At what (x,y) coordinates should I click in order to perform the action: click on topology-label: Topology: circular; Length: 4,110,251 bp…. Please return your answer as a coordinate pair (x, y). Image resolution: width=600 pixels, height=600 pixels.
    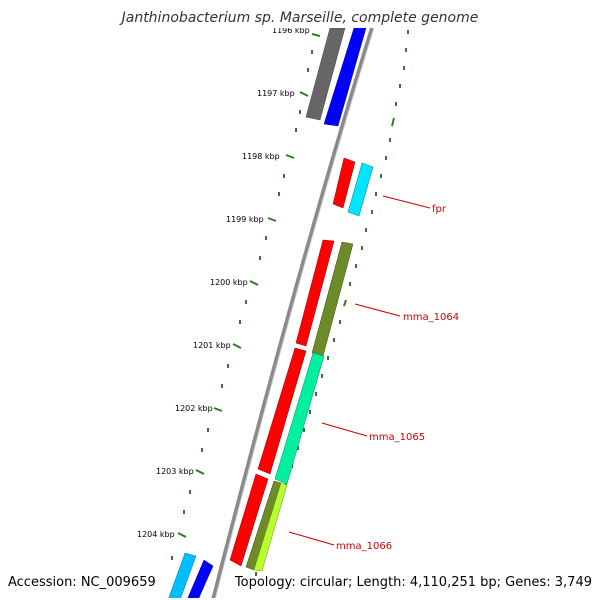
    Looking at the image, I should click on (413, 582).